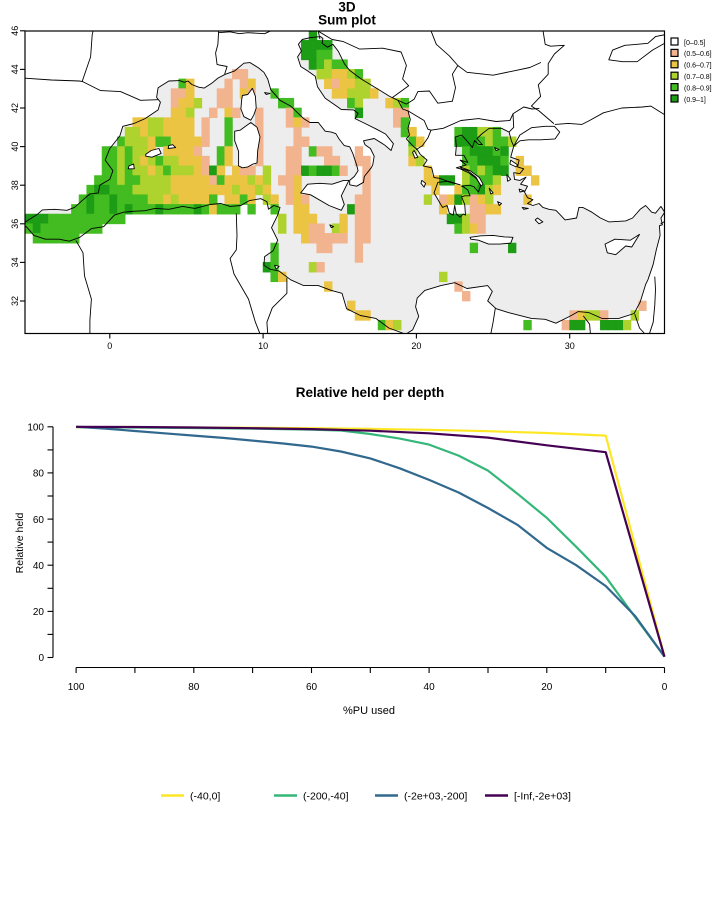  Describe the element at coordinates (15, 262) in the screenshot. I see `svg-text: 34` at that location.